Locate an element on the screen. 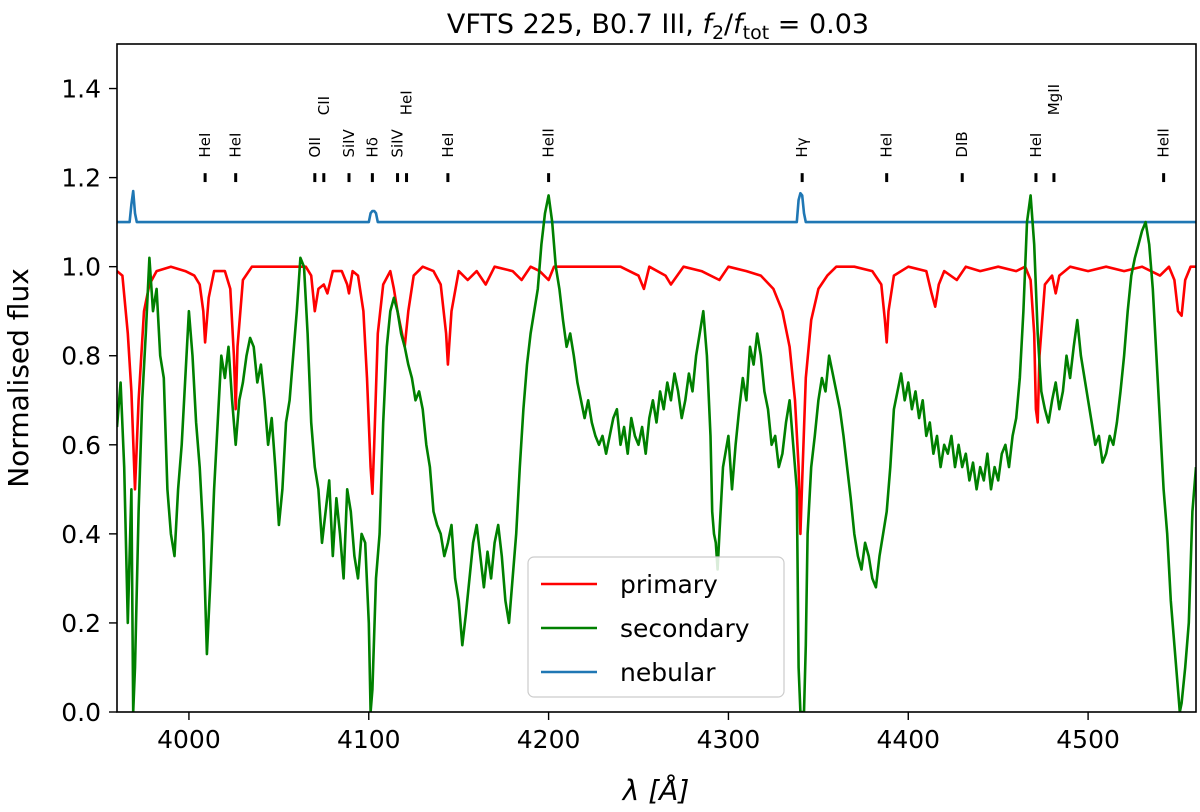 The width and height of the screenshot is (1200, 812). y-tick-label: 0.6 is located at coordinates (81, 445).